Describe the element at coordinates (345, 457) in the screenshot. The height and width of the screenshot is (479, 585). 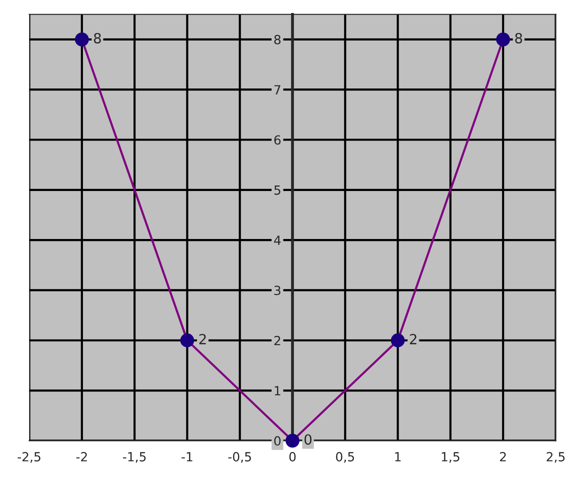
I see `x-tick-label: 0,5` at that location.